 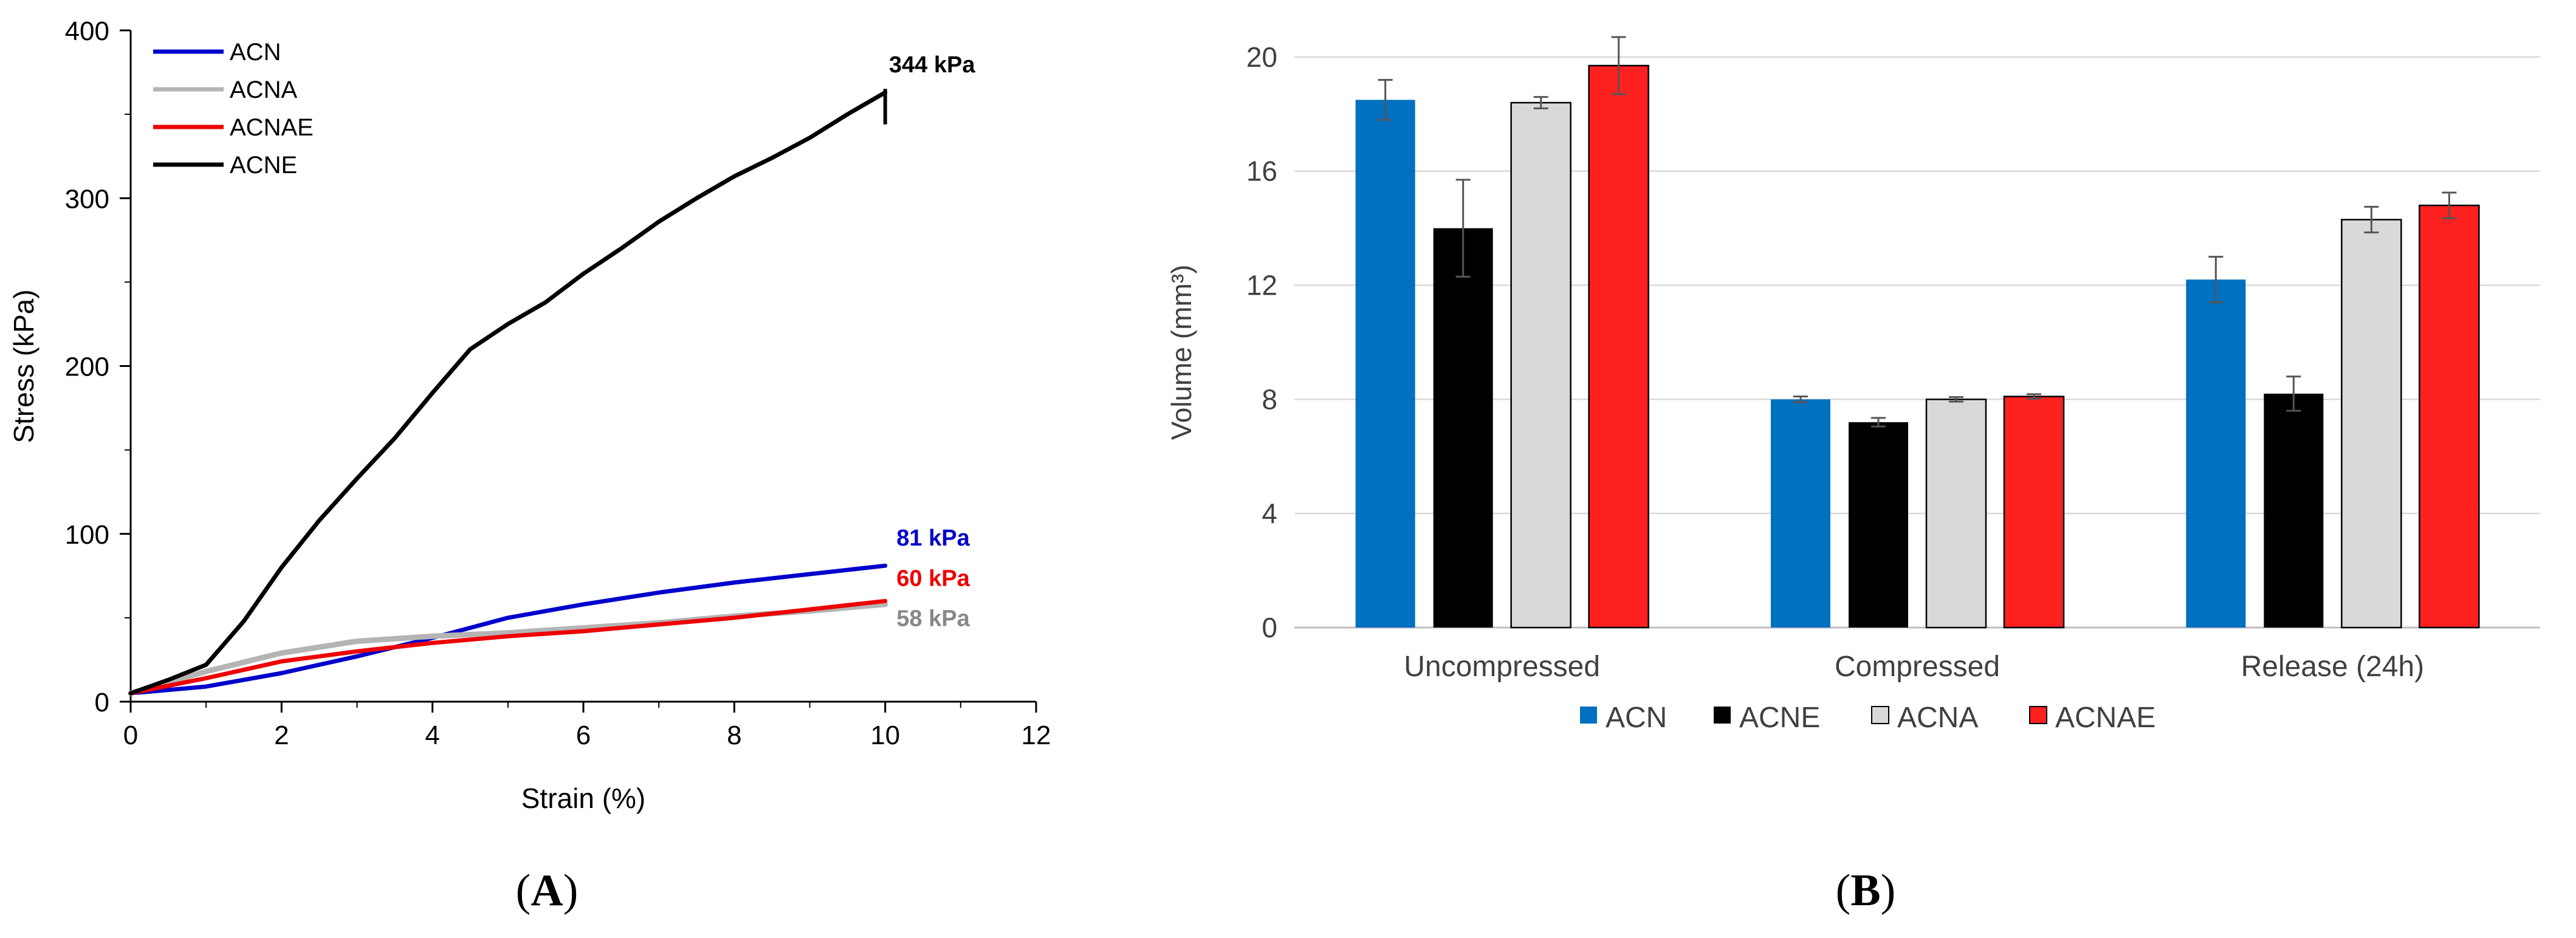 What do you see at coordinates (933, 538) in the screenshot?
I see `panel-a-max-stress-label: 81 kPa` at bounding box center [933, 538].